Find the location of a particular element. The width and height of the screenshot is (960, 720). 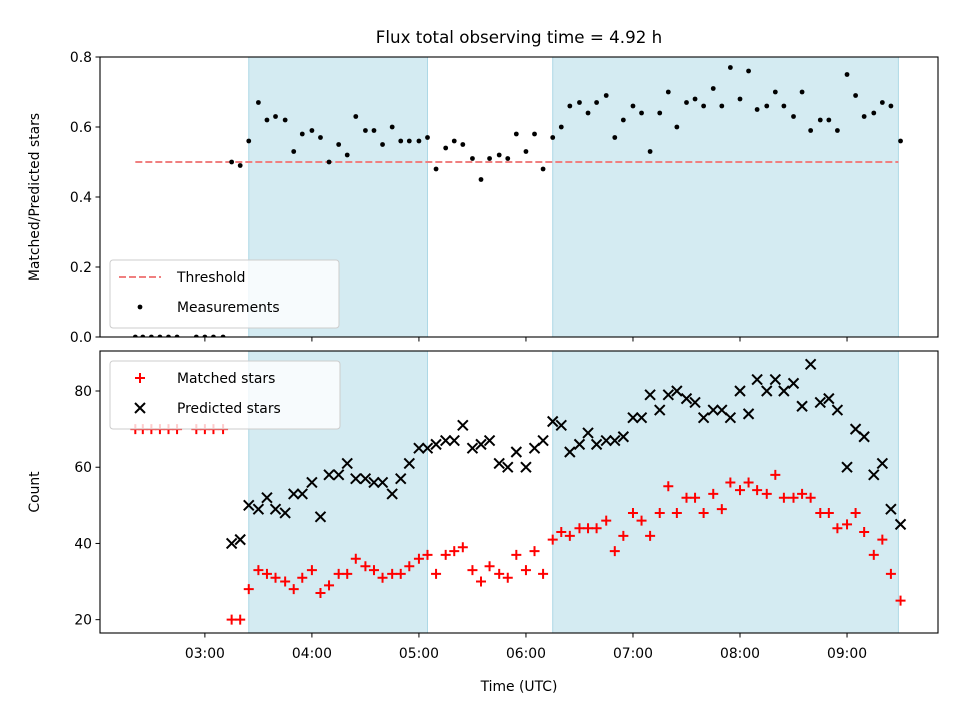

legend-label: Matched stars is located at coordinates (226, 379).